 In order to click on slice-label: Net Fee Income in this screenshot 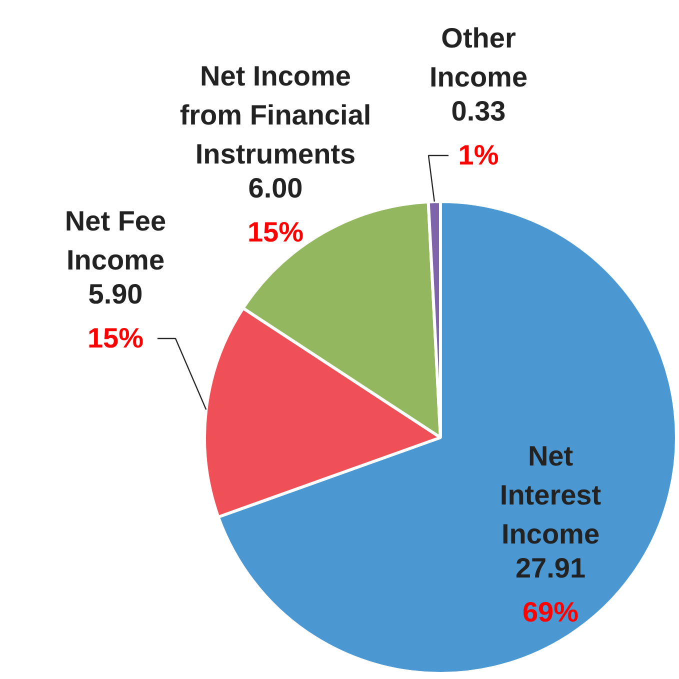, I will do `click(115, 241)`.